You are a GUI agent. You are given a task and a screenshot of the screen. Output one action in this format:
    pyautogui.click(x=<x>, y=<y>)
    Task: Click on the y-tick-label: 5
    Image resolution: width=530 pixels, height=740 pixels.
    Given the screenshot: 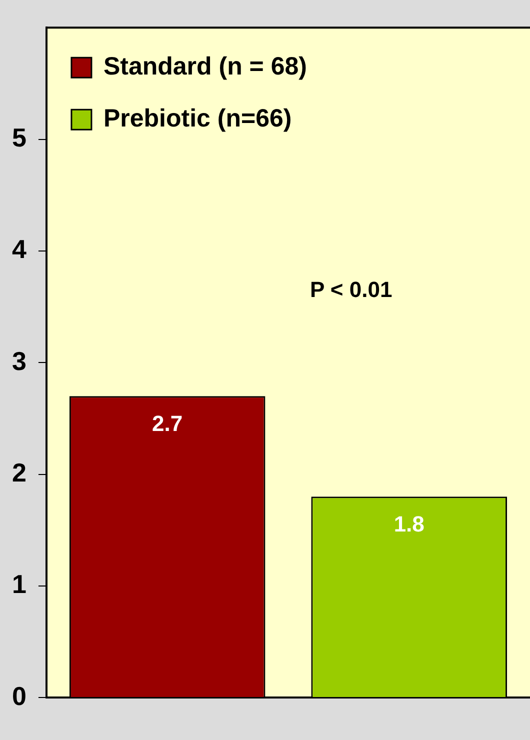 What is the action you would take?
    pyautogui.click(x=19, y=137)
    